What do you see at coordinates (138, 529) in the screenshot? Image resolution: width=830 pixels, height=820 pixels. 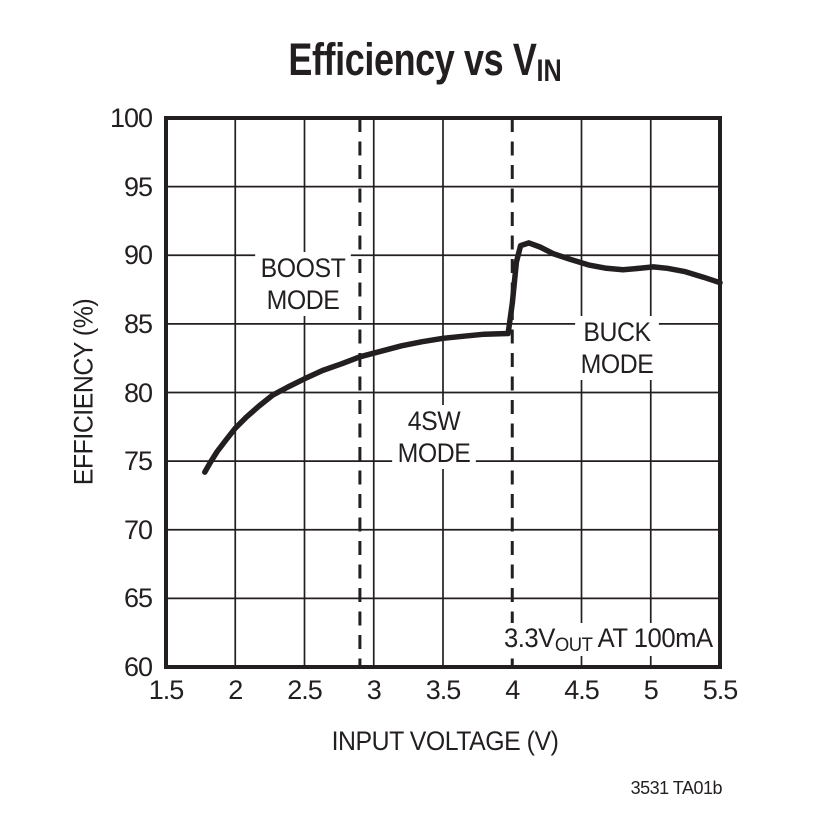 I see `y-tick-label: 70` at bounding box center [138, 529].